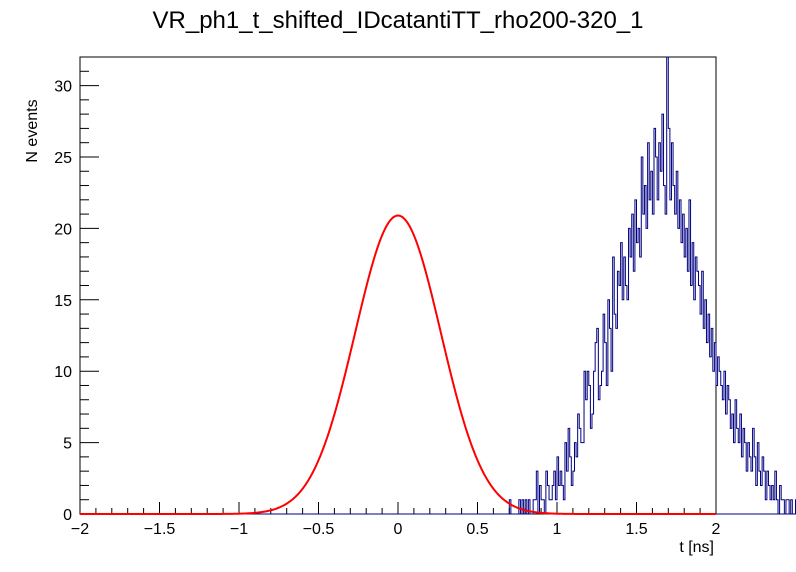 This screenshot has height=572, width=796. What do you see at coordinates (63, 158) in the screenshot?
I see `y-tick-label: 25` at bounding box center [63, 158].